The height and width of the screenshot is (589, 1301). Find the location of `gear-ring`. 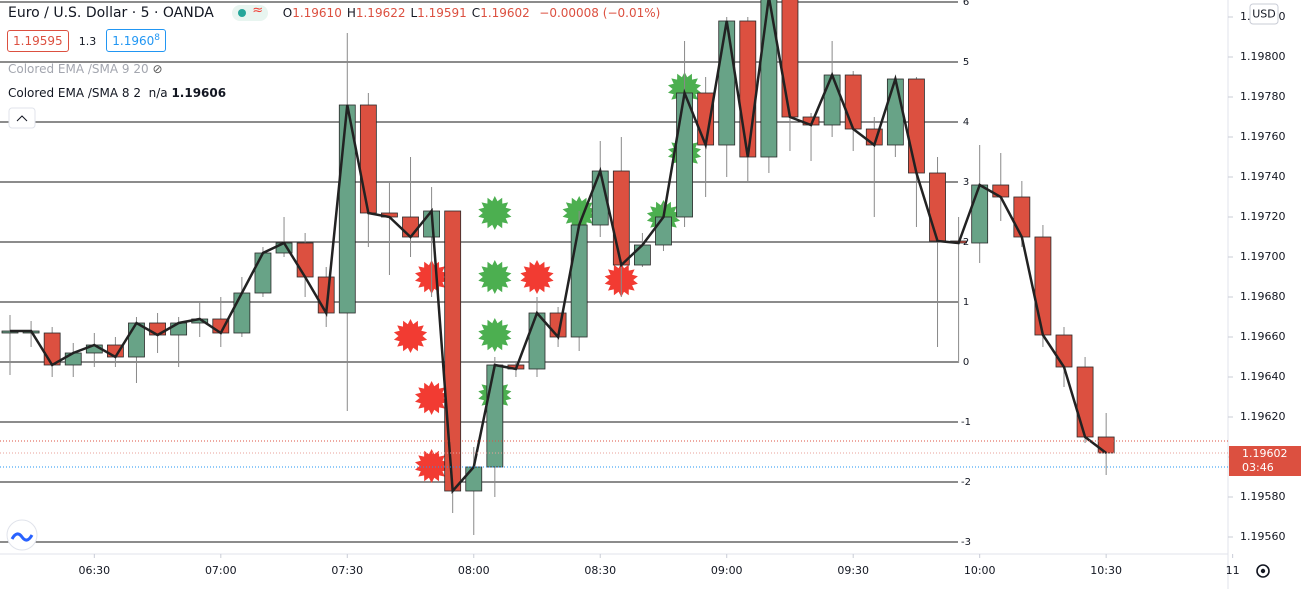

gear-ring is located at coordinates (1263, 571).